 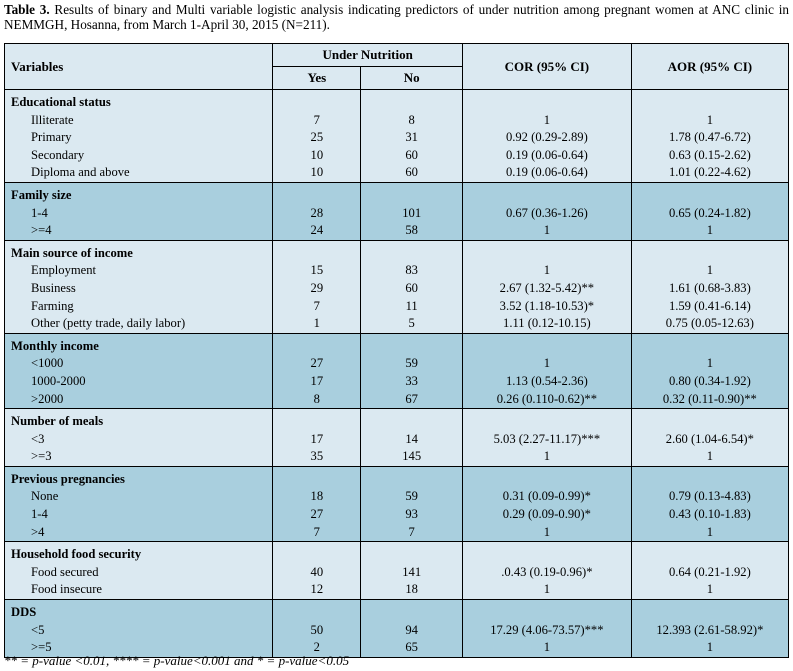 I want to click on no-cell: 14 145, so click(x=411, y=437).